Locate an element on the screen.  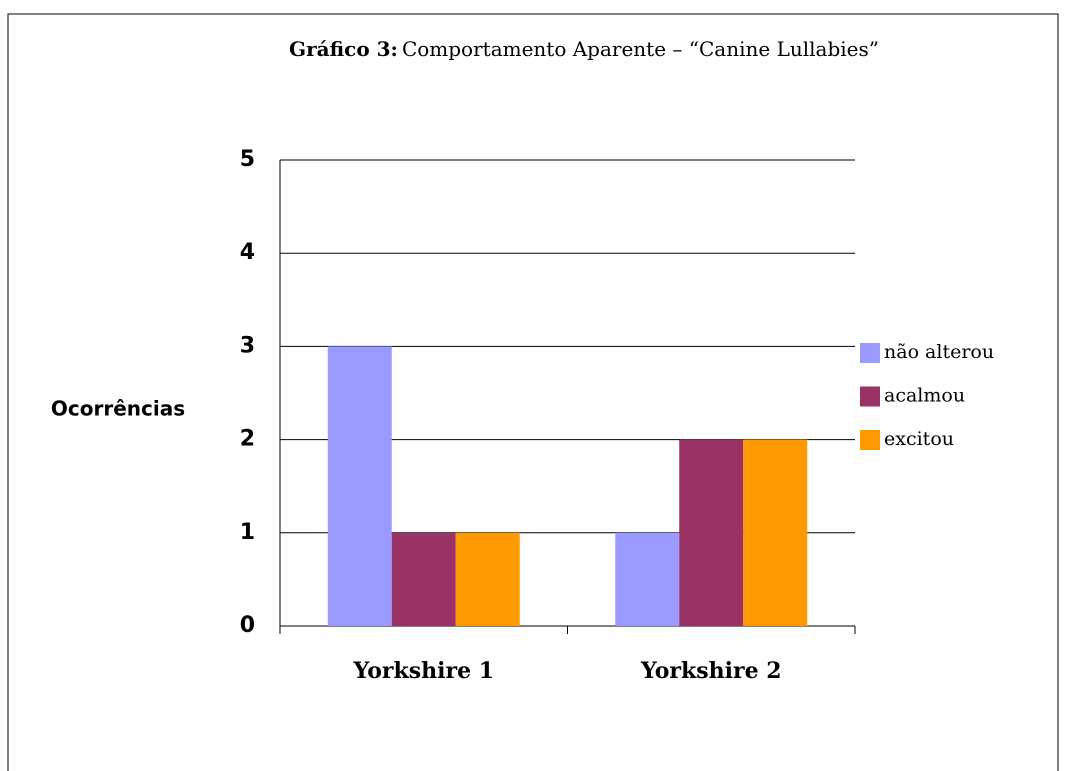
y-axis-label: Ocorrências is located at coordinates (118, 409).